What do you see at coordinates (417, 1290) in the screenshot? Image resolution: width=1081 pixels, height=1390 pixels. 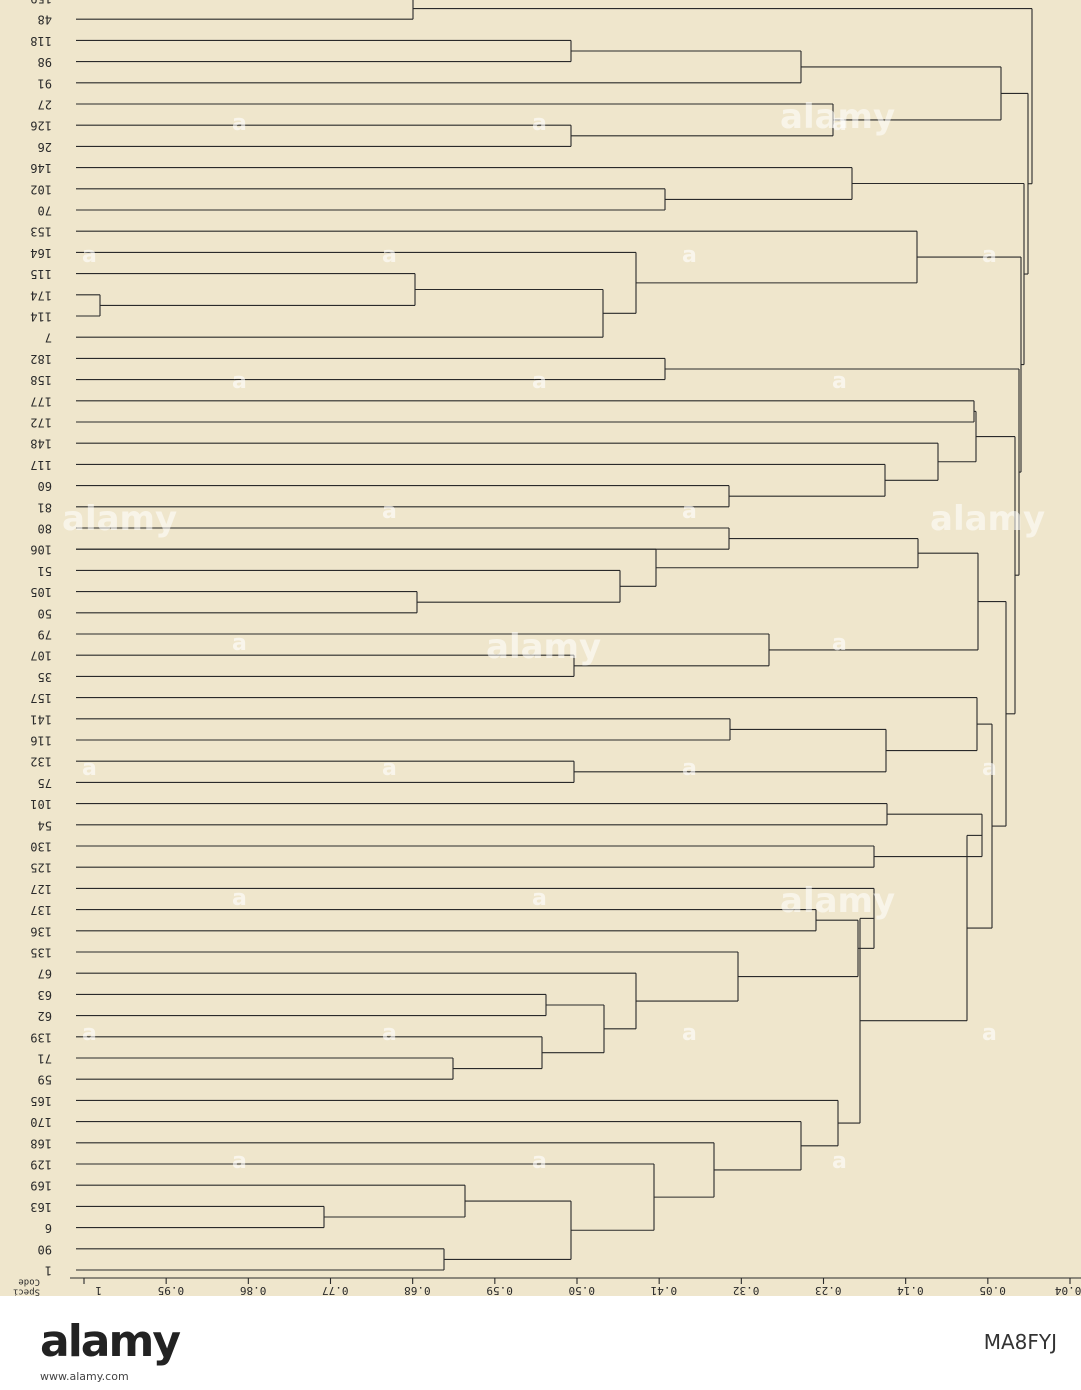 I see `axis-tick-label: 0.68` at bounding box center [417, 1290].